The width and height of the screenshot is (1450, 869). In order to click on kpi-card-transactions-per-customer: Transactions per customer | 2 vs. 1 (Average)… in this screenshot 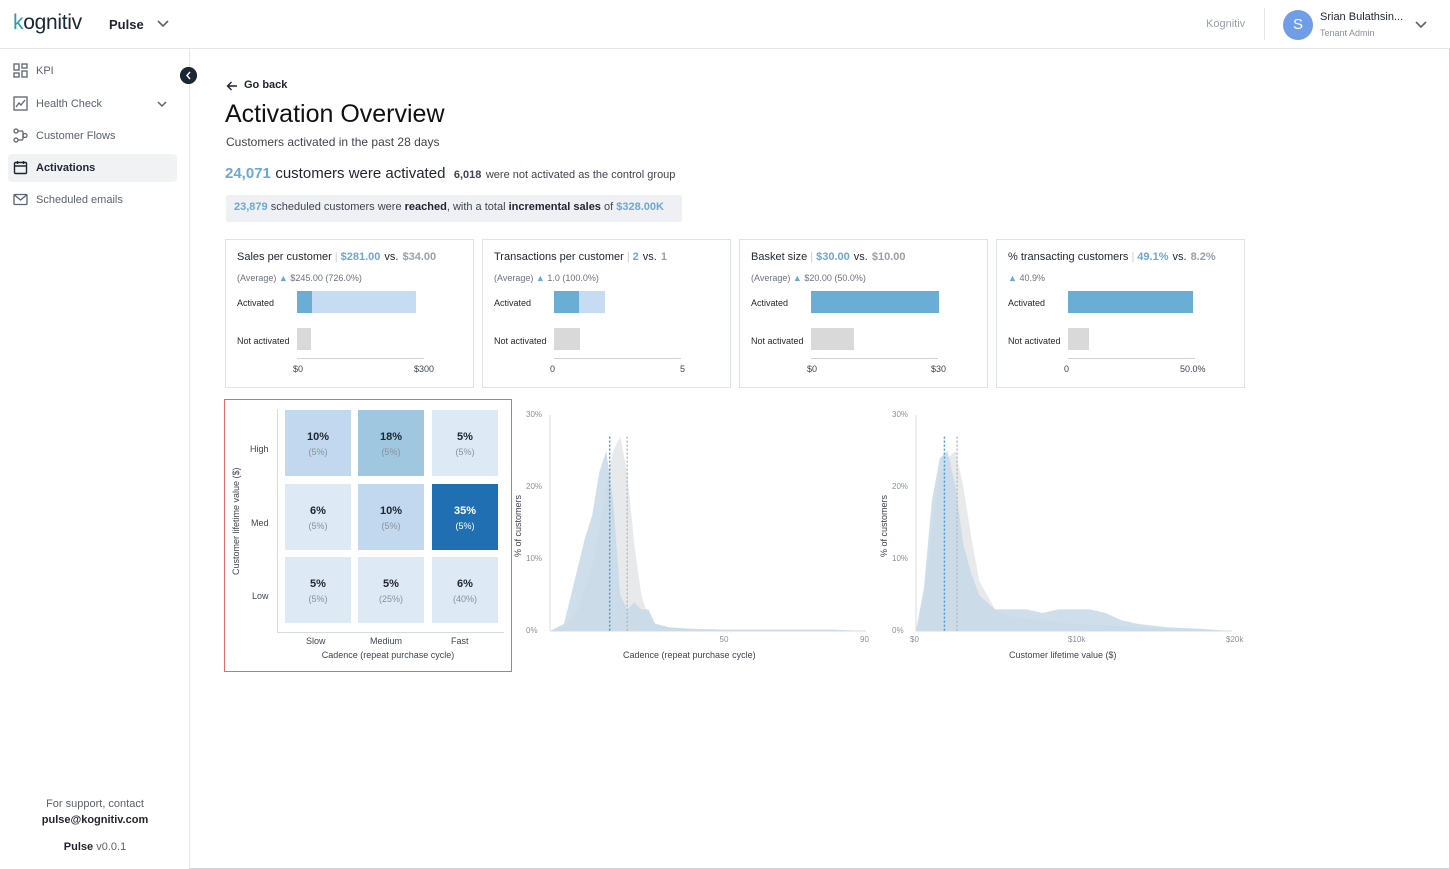, I will do `click(606, 313)`.